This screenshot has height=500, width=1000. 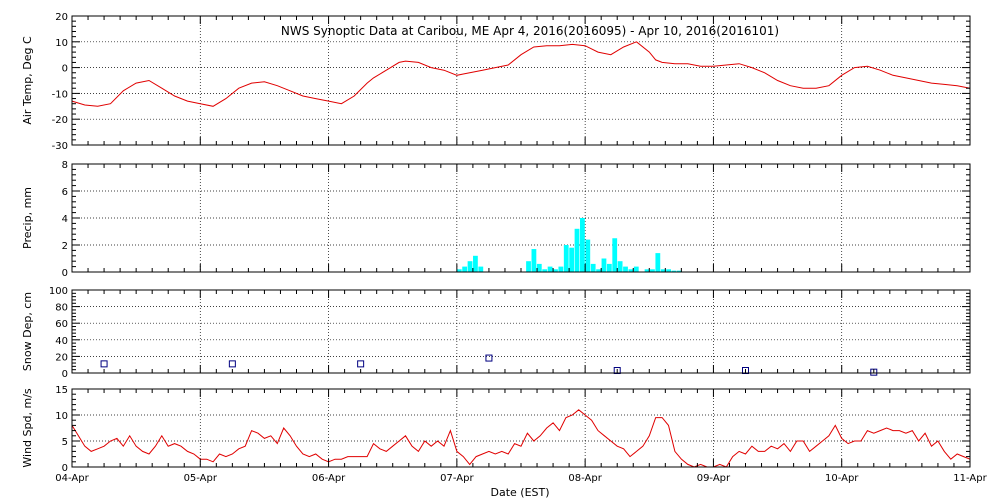 What do you see at coordinates (65, 246) in the screenshot?
I see `panel-2-ytick-label: 2` at bounding box center [65, 246].